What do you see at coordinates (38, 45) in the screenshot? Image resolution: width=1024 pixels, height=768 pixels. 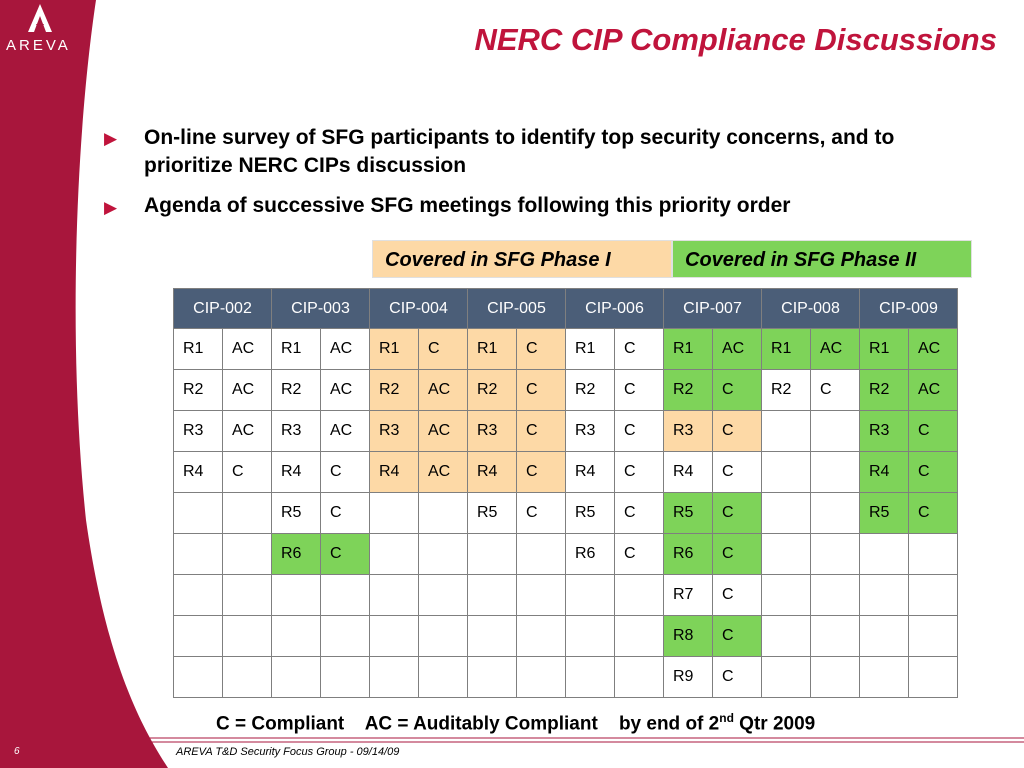 I see `areva-wordmark: AREVA` at bounding box center [38, 45].